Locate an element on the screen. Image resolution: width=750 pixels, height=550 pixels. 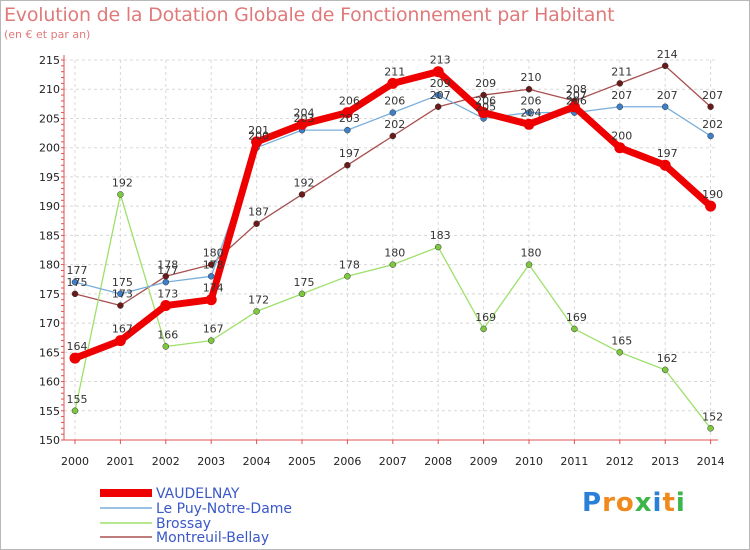
data-label-vaudelnay: 204 is located at coordinates (531, 112).